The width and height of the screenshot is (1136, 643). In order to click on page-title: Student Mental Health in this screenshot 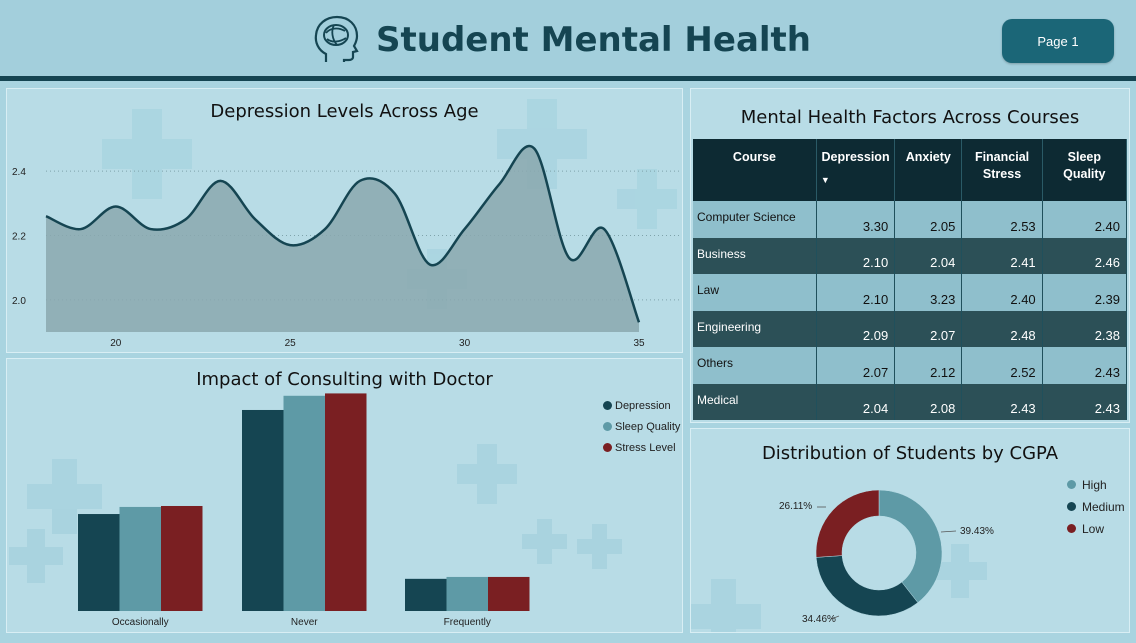, I will do `click(593, 40)`.